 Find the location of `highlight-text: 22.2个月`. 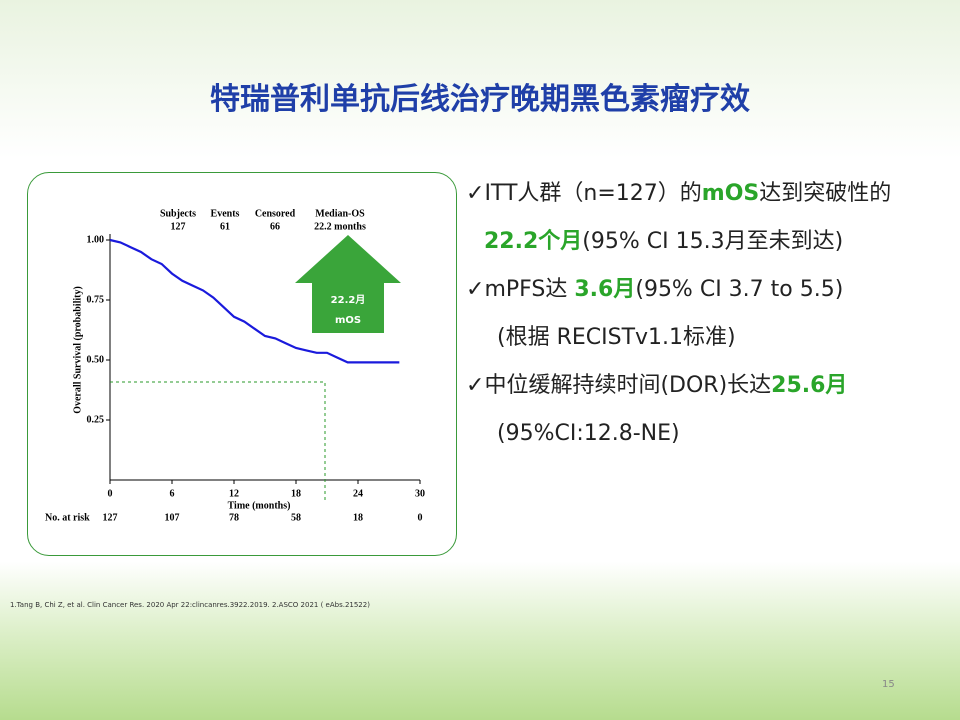

highlight-text: 22.2个月 is located at coordinates (533, 241).